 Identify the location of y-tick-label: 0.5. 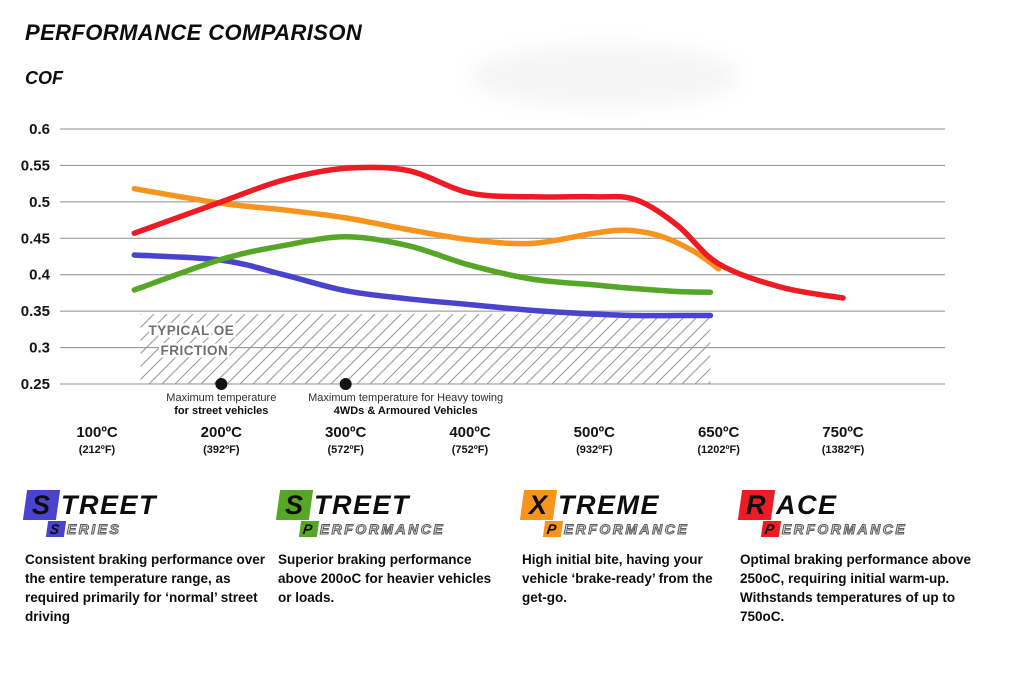
(39, 202).